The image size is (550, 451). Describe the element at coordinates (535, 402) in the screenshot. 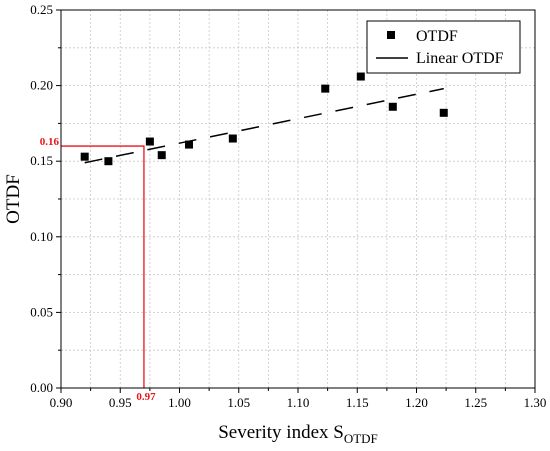

I see `x-tick-label: 1.30` at that location.